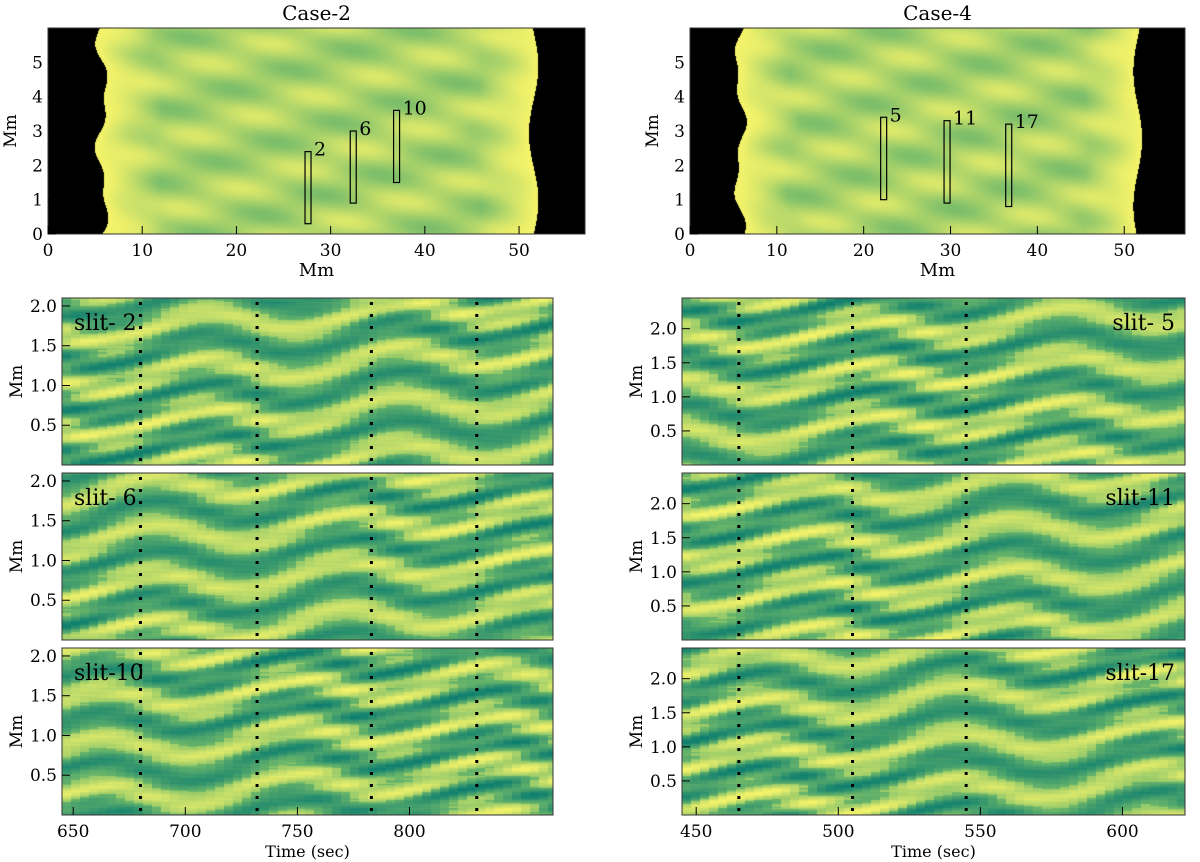  What do you see at coordinates (105, 323) in the screenshot?
I see `slit-label: slit- 2` at bounding box center [105, 323].